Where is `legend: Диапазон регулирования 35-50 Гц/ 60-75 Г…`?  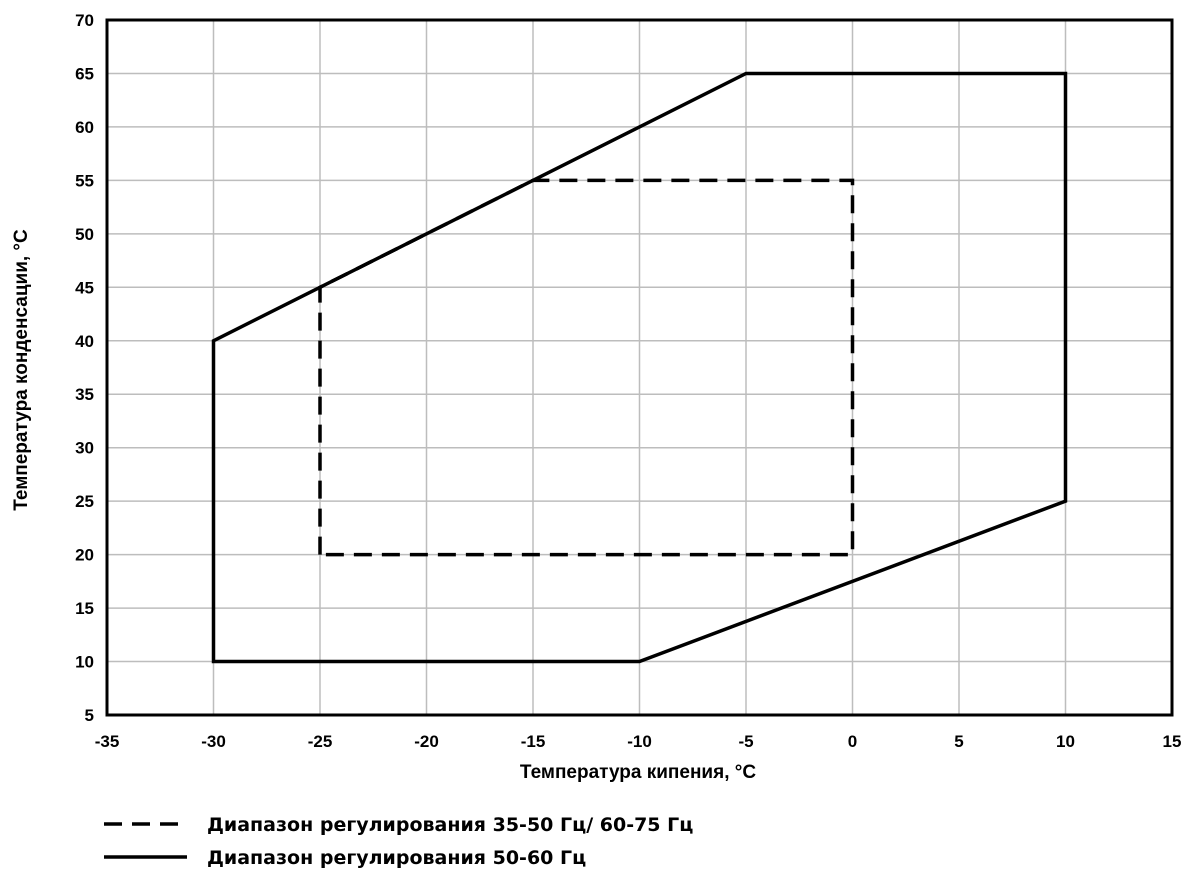 legend: Диапазон регулирования 35-50 Гц/ 60-75 Г… is located at coordinates (398, 841).